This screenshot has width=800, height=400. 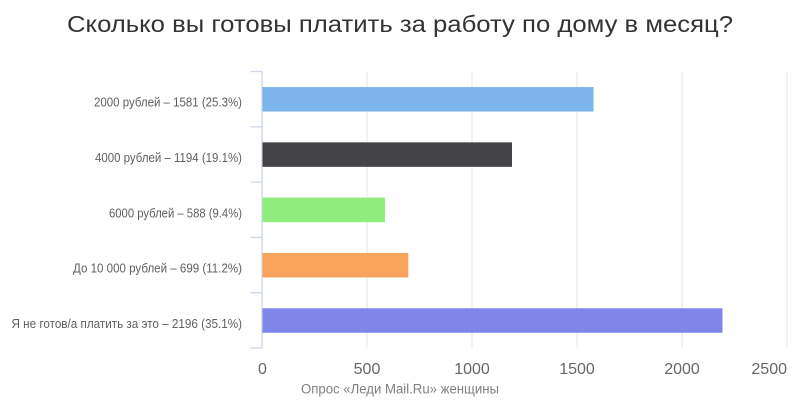 What do you see at coordinates (577, 369) in the screenshot?
I see `svg-text: 1500` at bounding box center [577, 369].